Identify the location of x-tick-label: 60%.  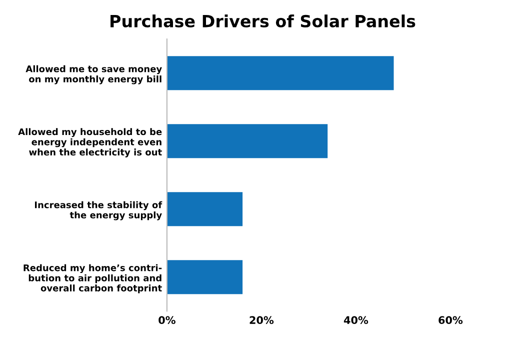
(450, 320).